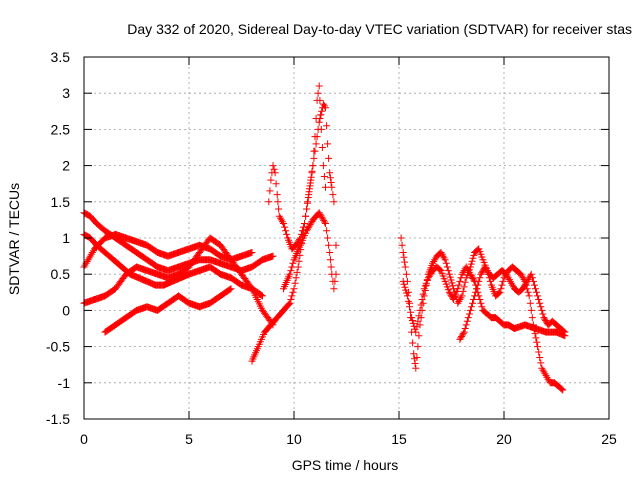  What do you see at coordinates (58, 419) in the screenshot?
I see `y-tick-label: -1.5` at bounding box center [58, 419].